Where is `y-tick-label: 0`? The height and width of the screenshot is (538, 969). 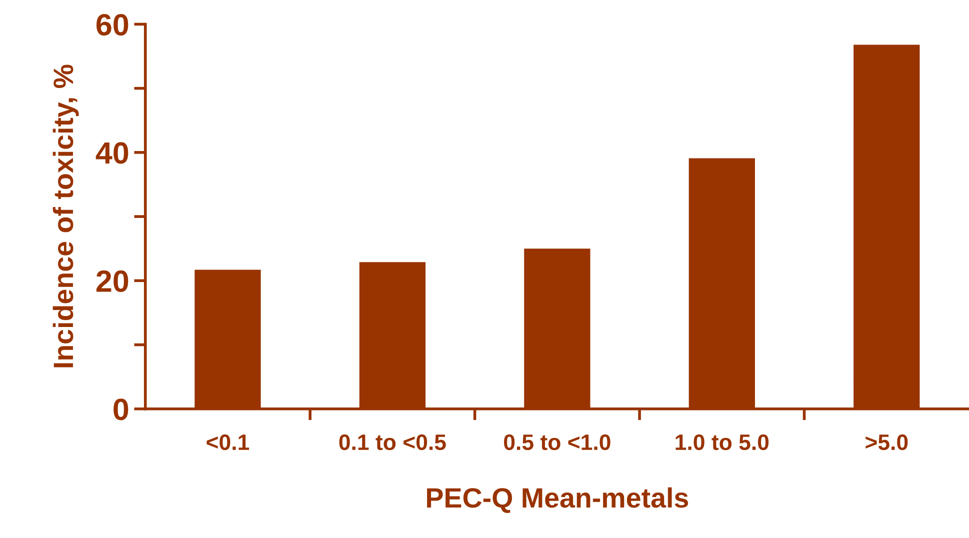 y-tick-label: 0 is located at coordinates (121, 409).